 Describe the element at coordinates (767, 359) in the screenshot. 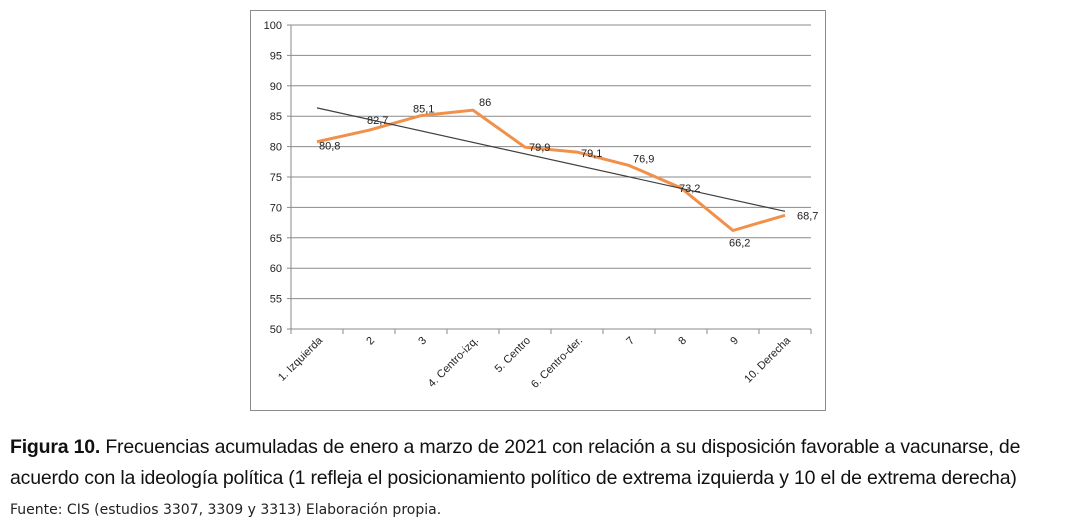

I see `x-tick-label: 10. Derecha` at that location.